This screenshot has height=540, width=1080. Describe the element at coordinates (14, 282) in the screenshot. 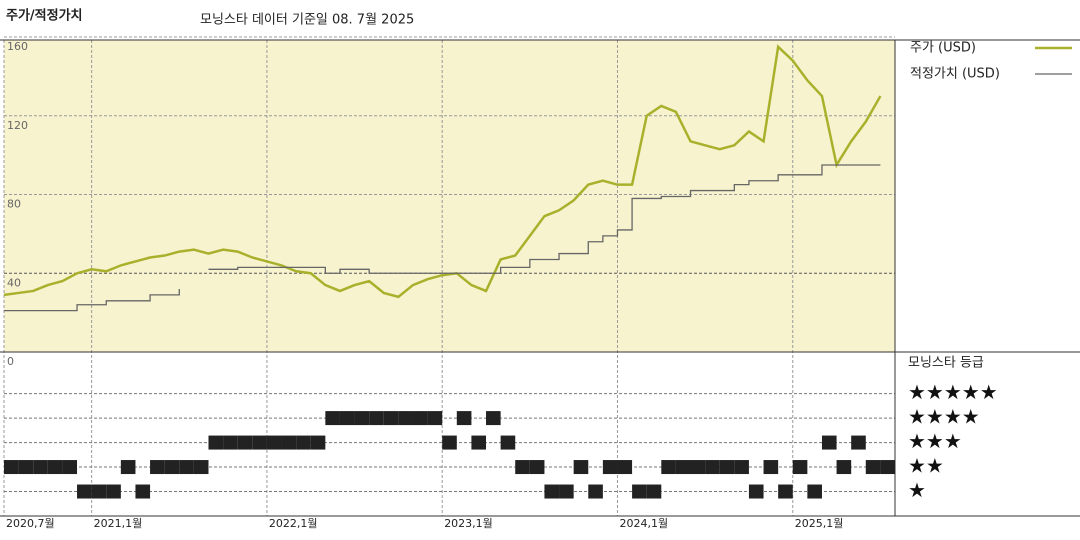

I see `y-tick-label: 40` at that location.